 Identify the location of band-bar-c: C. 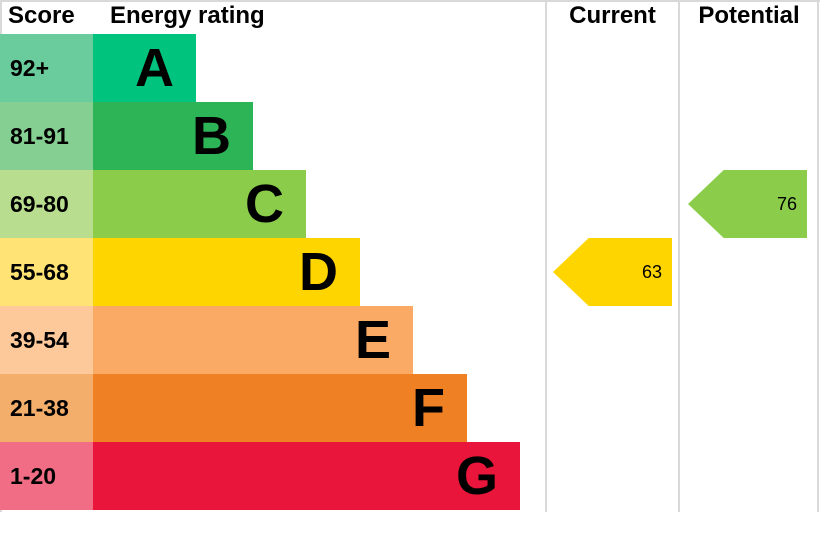
(199, 204).